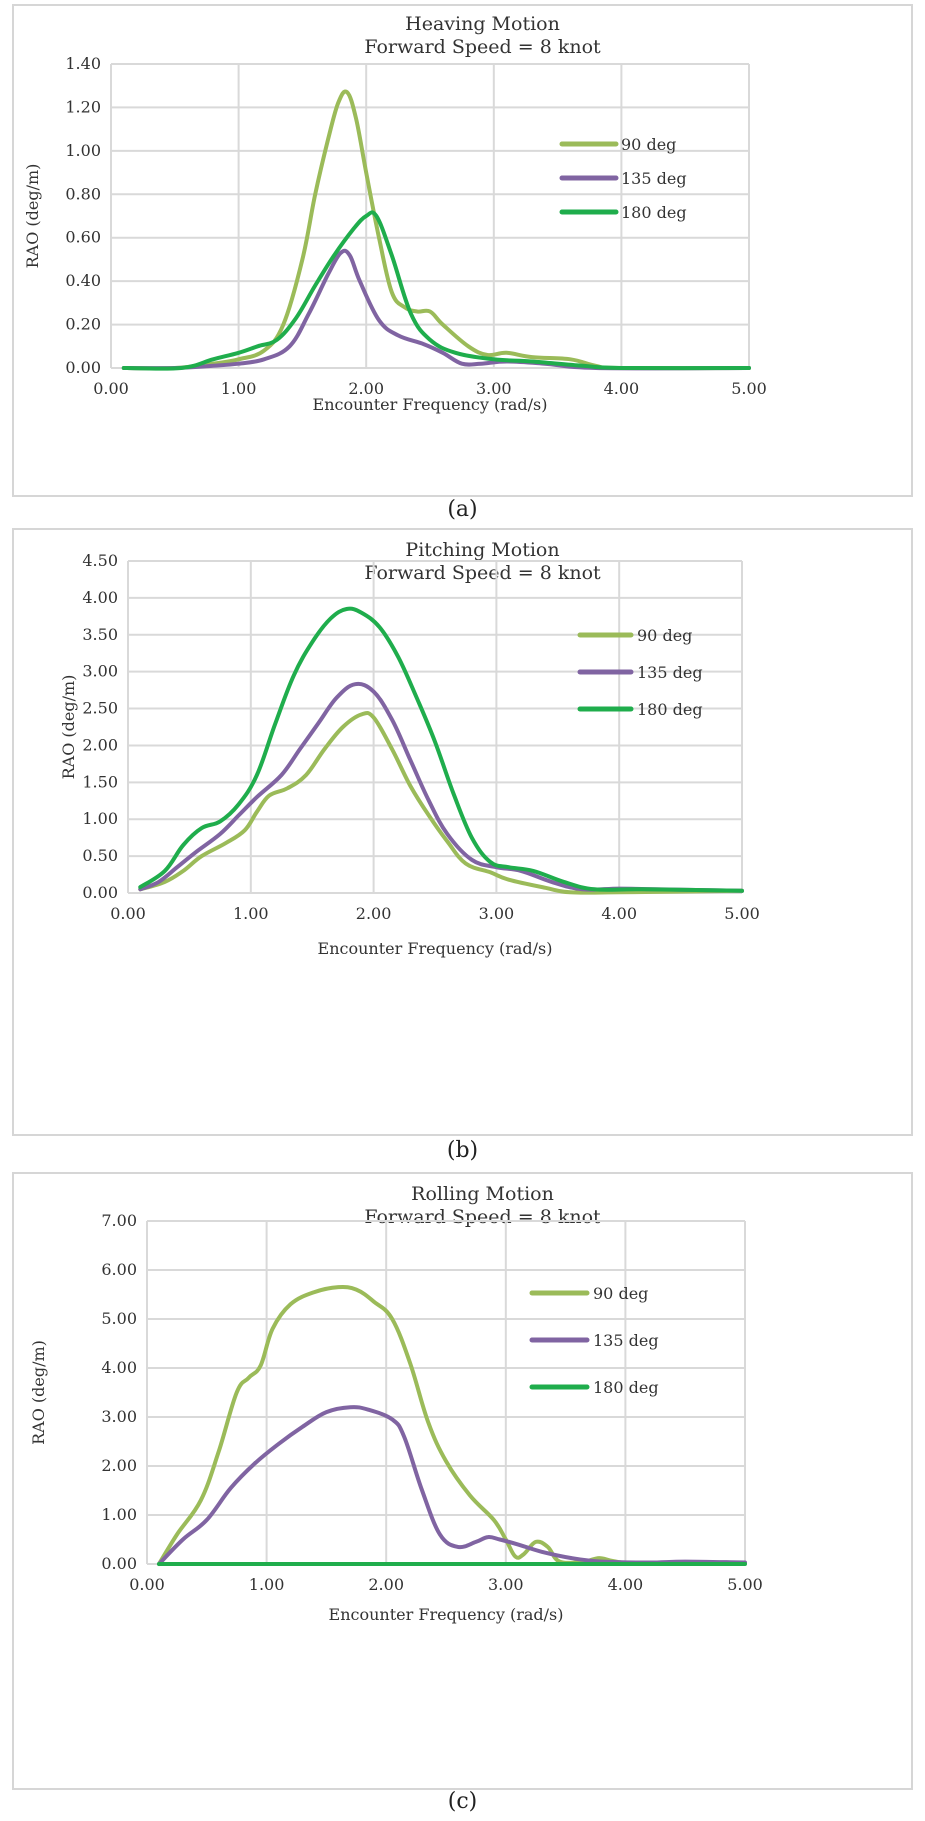  What do you see at coordinates (83, 193) in the screenshot?
I see `y-tick-label: 0.80` at bounding box center [83, 193].